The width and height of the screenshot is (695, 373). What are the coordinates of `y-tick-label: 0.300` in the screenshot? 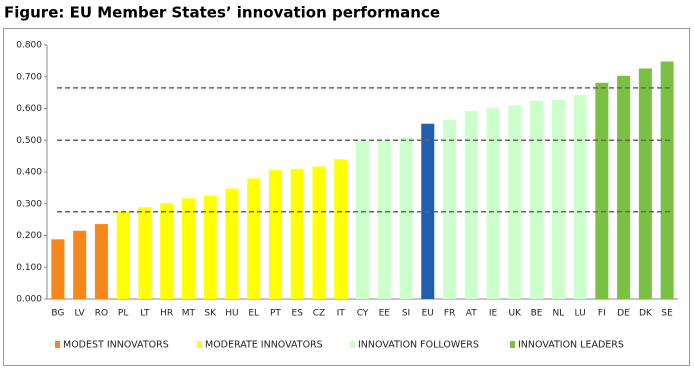 It's located at (29, 204).